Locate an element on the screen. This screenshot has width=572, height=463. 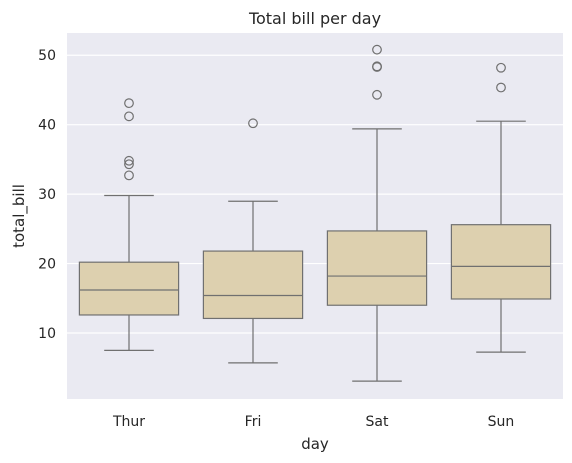
x-tick-labels: Thur Fri Sat Sun is located at coordinates (313, 422).